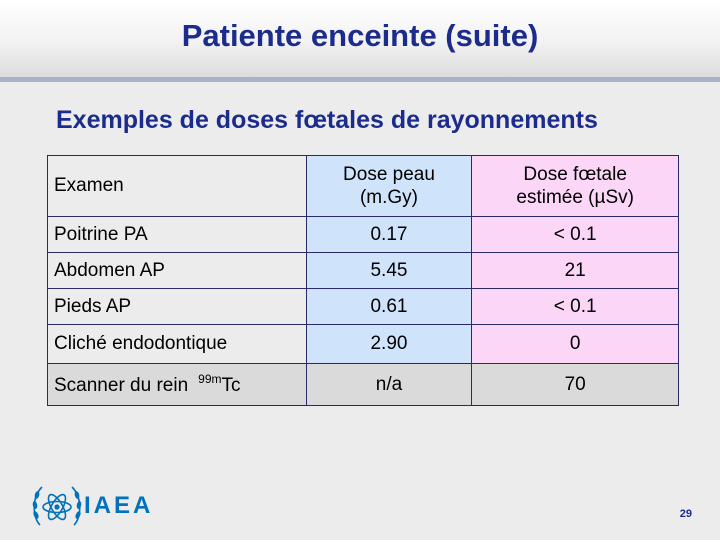 This screenshot has width=720, height=540. What do you see at coordinates (575, 384) in the screenshot?
I see `fetal-dose-cell: 70` at bounding box center [575, 384].